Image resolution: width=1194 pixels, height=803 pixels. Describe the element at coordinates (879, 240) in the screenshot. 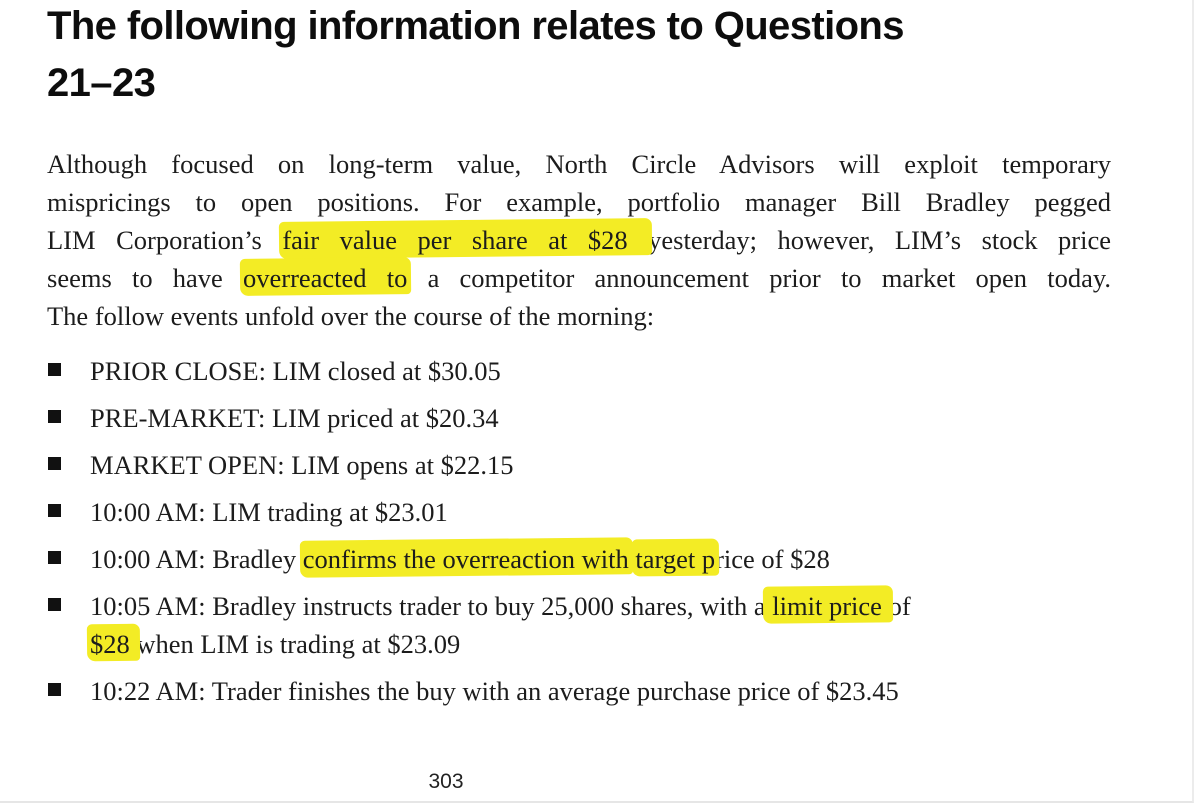

I see `text-segment: yesterday; however, LIM’s stock price` at that location.